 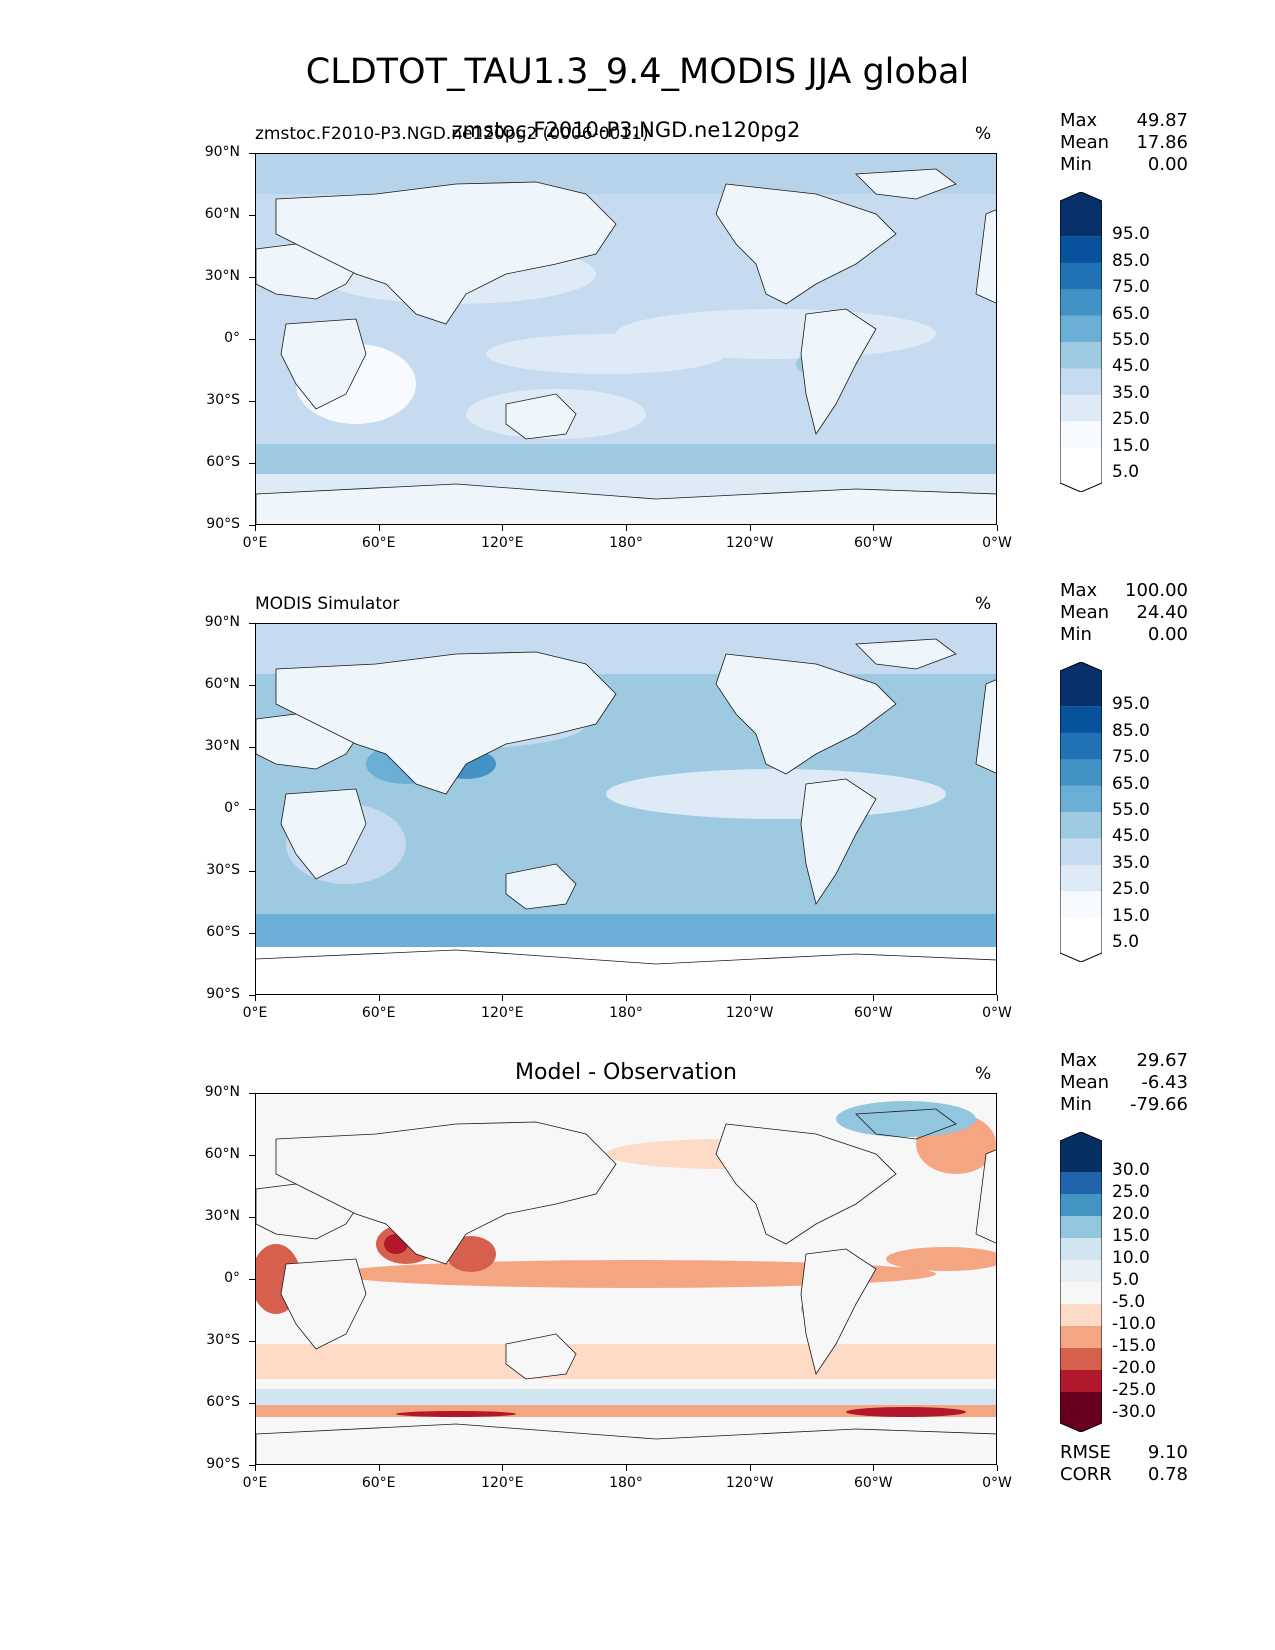 What do you see at coordinates (1129, 1302) in the screenshot?
I see `colorbar-level-label: -5.0` at bounding box center [1129, 1302].